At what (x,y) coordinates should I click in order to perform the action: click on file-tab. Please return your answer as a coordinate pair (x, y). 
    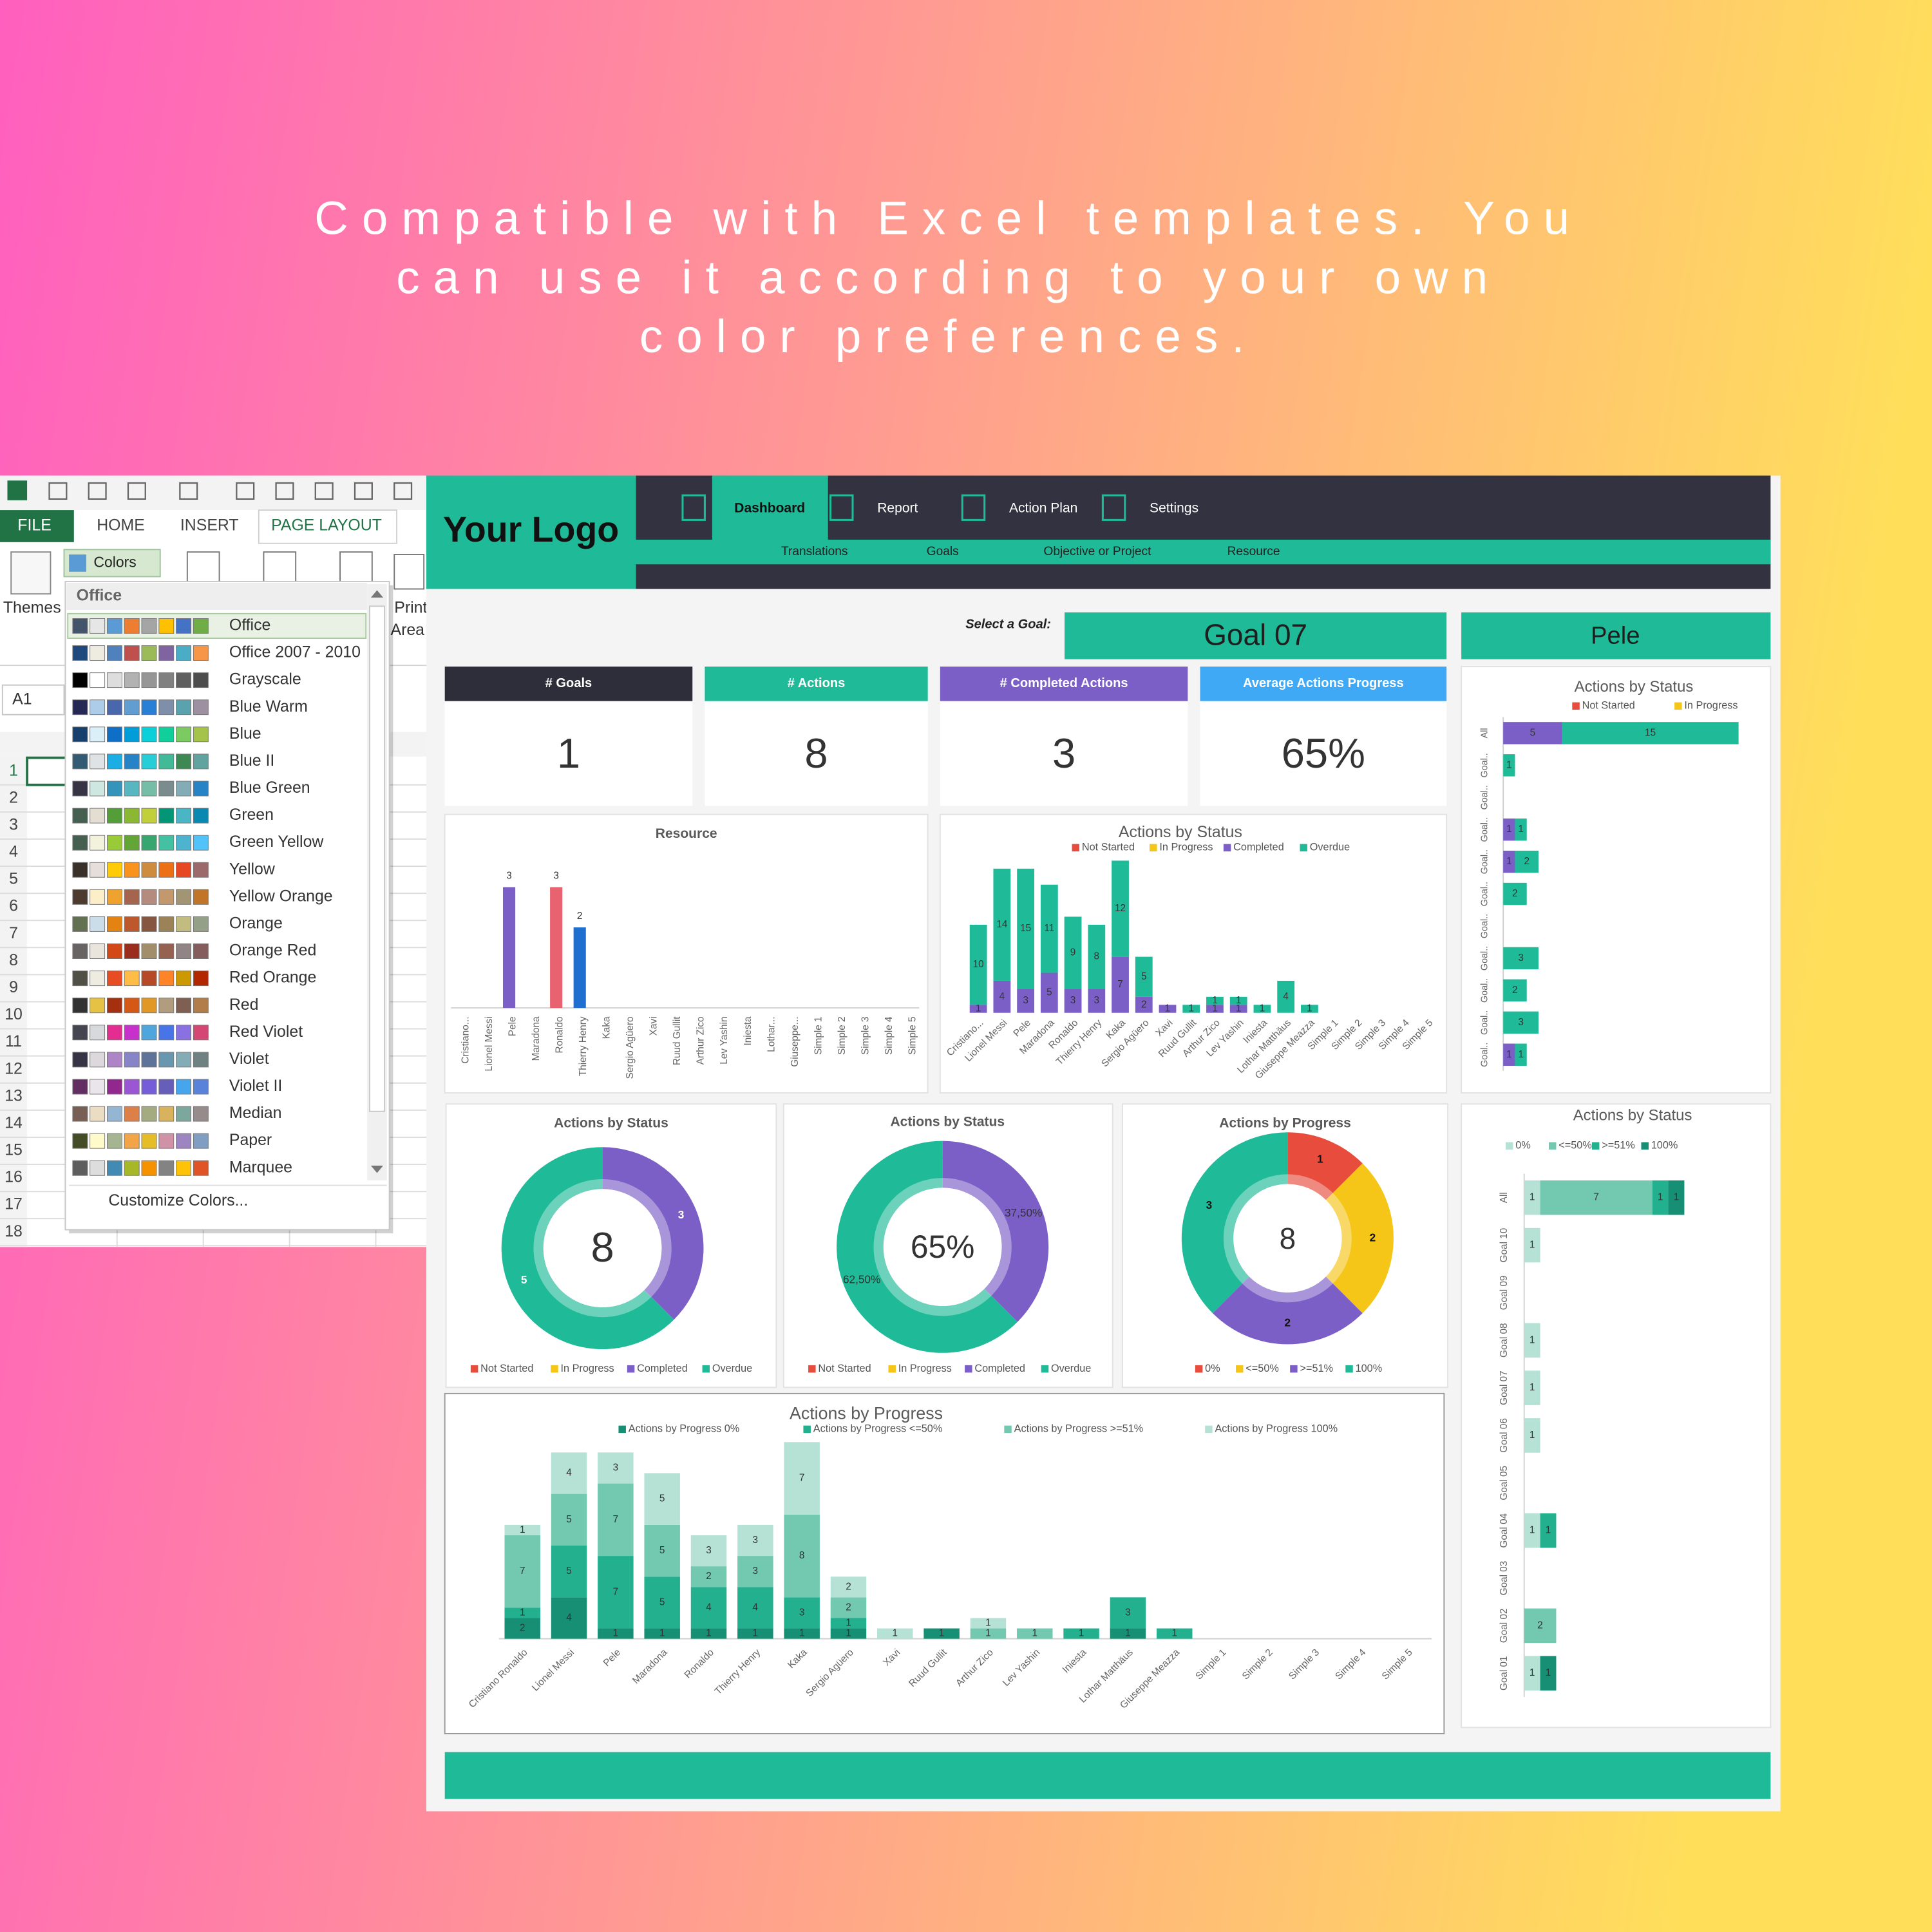
    Looking at the image, I should click on (37, 526).